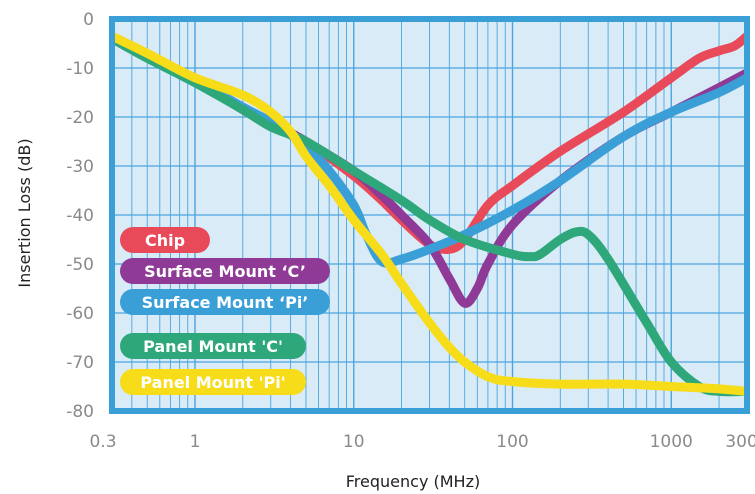  What do you see at coordinates (195, 442) in the screenshot?
I see `x-tick-label: 1` at bounding box center [195, 442].